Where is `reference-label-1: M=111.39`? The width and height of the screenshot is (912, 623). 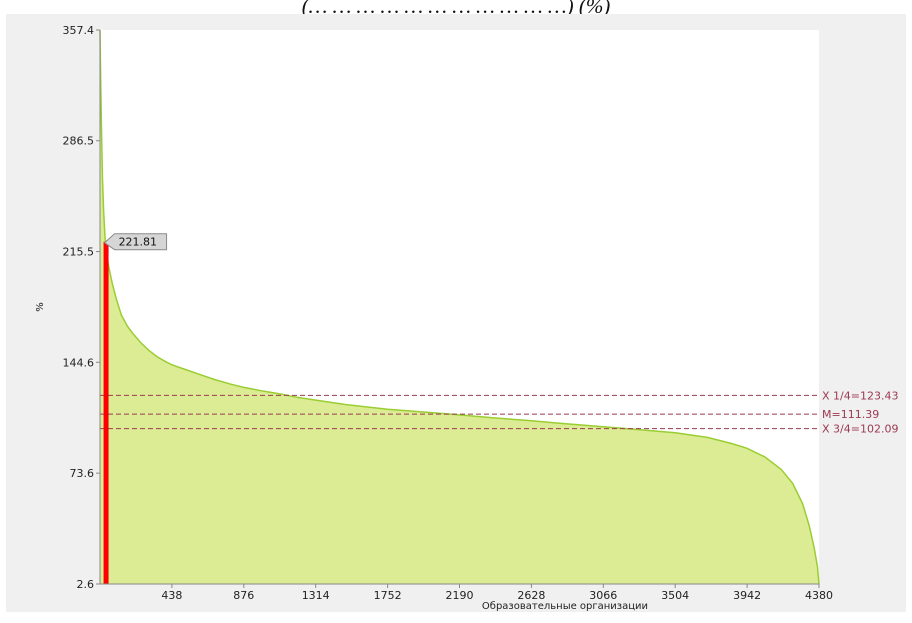
reference-label-1: M=111.39 is located at coordinates (850, 414).